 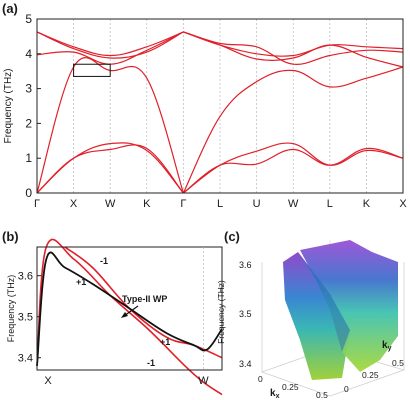 I want to click on surface-ky-tick-0.25: 0.25, so click(x=370, y=375).